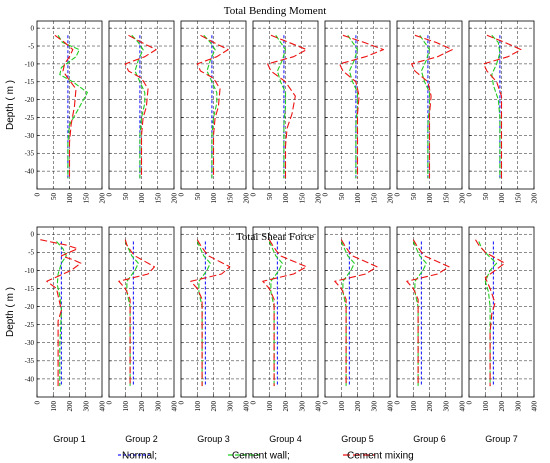  I want to click on moment-panel-6-x-tick-label: 200, so click(463, 198).